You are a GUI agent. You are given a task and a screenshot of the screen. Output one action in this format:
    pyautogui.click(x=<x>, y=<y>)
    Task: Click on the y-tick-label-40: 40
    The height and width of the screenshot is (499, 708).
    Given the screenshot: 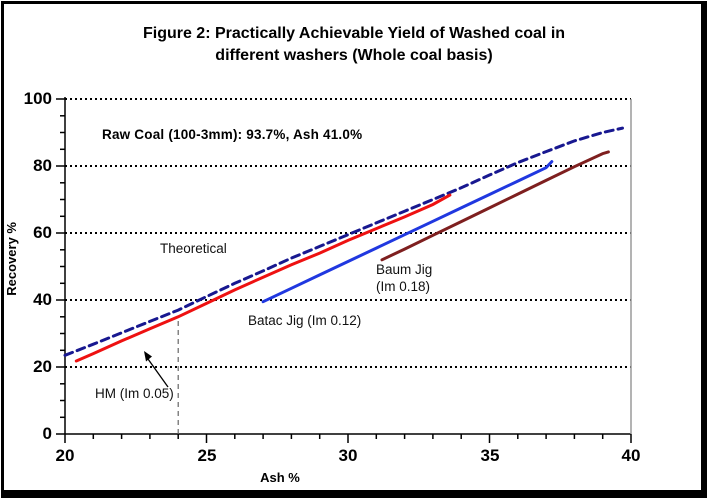 What is the action you would take?
    pyautogui.click(x=42, y=299)
    